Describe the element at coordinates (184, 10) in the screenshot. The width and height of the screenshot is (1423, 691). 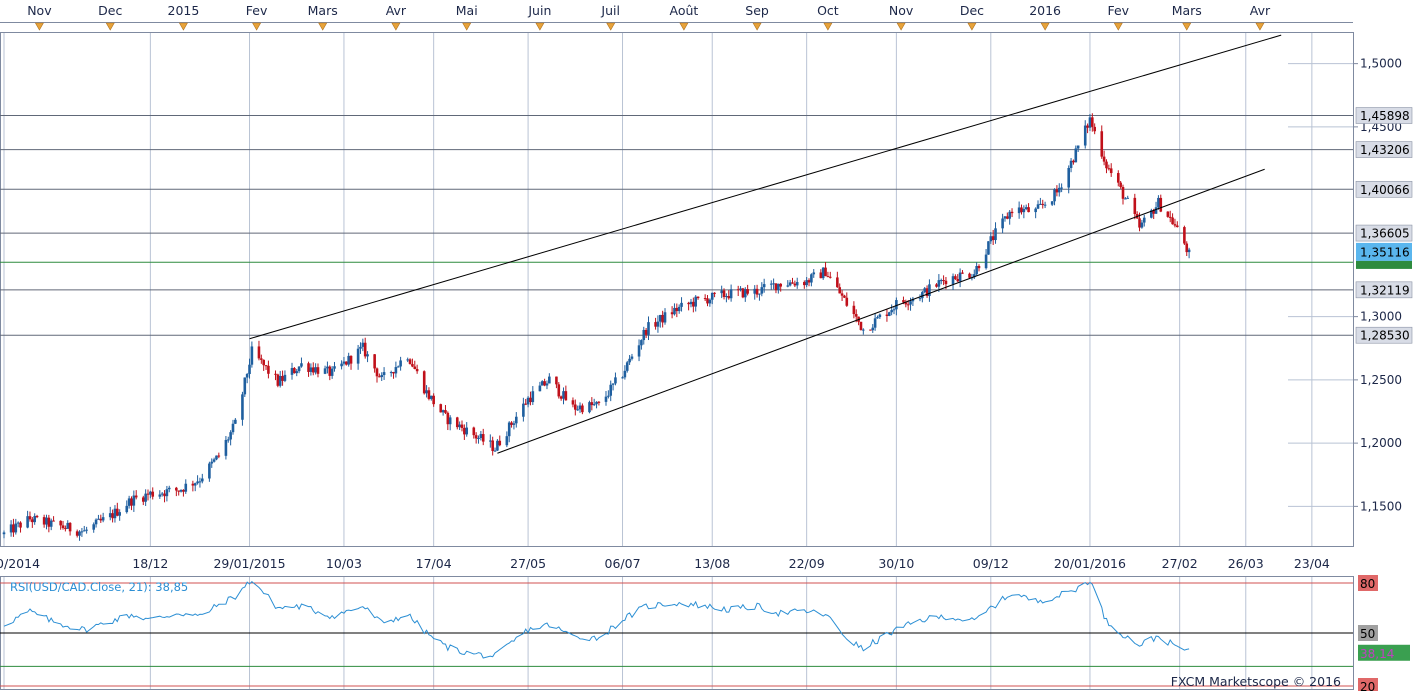
I see `month-label: 2015` at that location.